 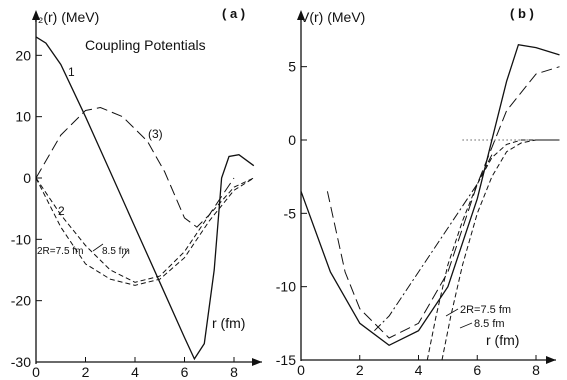 I want to click on panel-a-ytick-label: 10, so click(x=23, y=117).